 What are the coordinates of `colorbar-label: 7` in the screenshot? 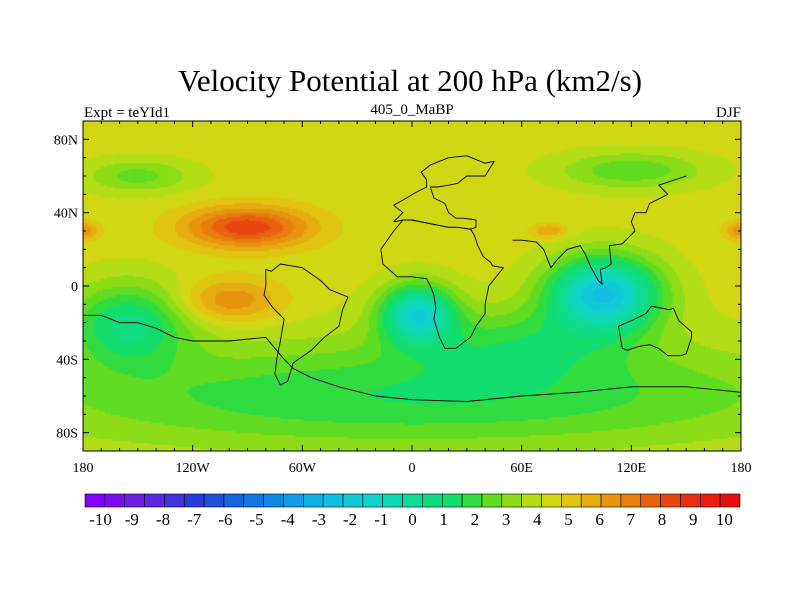 It's located at (631, 519).